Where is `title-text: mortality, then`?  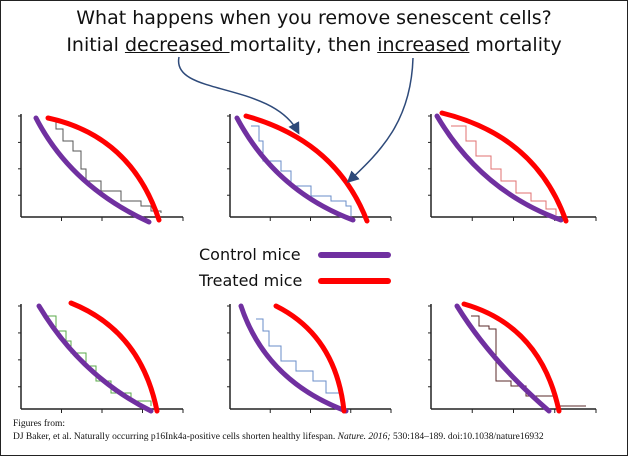
title-text: mortality, then is located at coordinates (303, 45).